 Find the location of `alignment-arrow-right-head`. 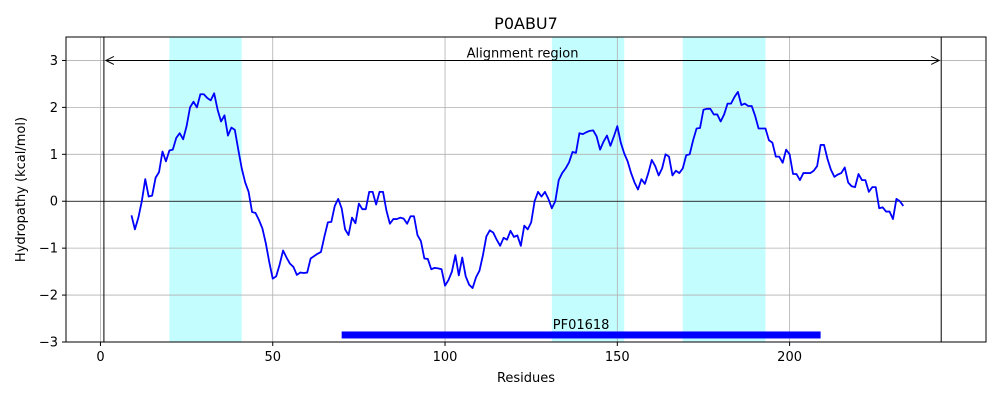

alignment-arrow-right-head is located at coordinates (935, 60).